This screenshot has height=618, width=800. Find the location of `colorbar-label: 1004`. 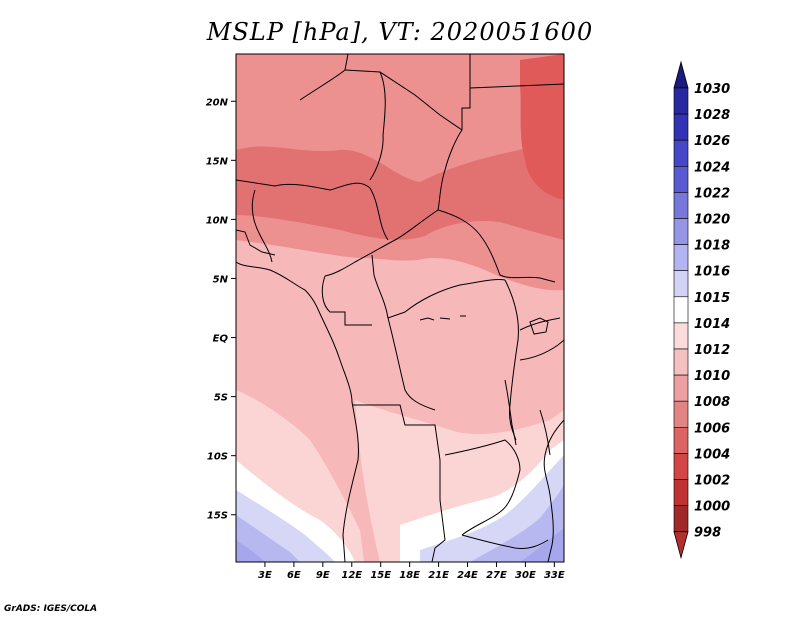

colorbar-label: 1004 is located at coordinates (712, 454).